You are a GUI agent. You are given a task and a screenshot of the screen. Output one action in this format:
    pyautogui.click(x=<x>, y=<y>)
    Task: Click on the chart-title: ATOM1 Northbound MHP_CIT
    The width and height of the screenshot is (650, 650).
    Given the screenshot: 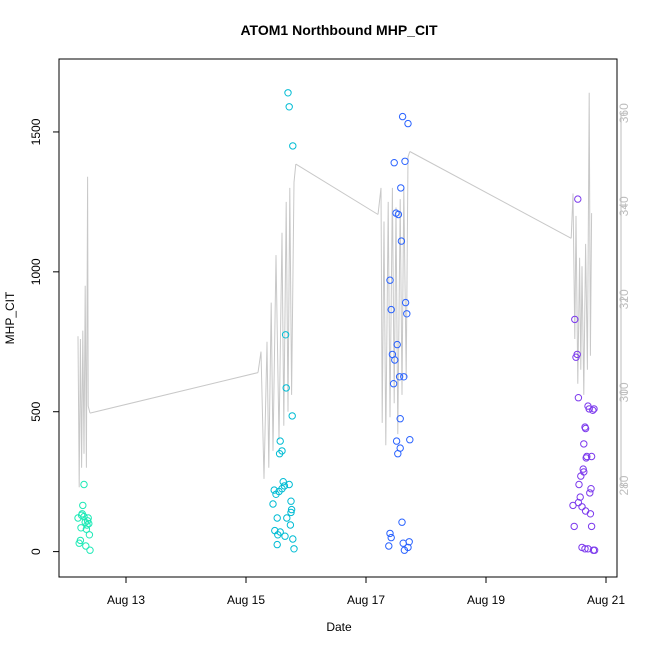 What is the action you would take?
    pyautogui.click(x=338, y=30)
    